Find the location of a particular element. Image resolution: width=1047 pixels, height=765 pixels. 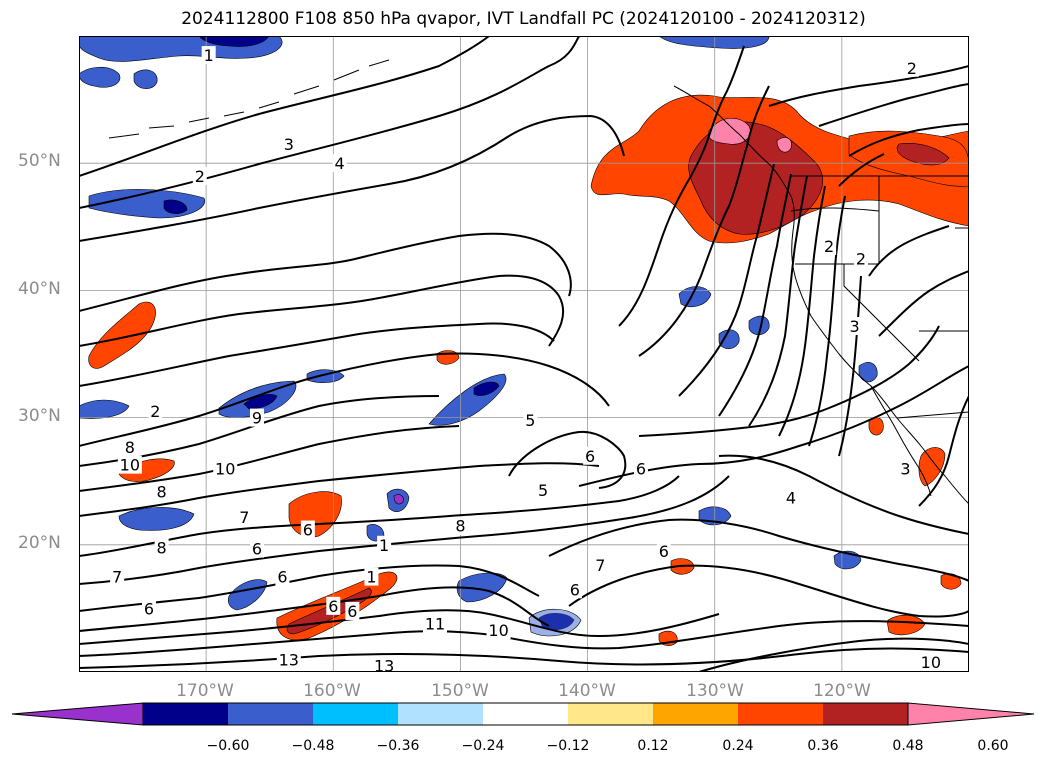

shade-blue-16n is located at coordinates (482, 587).